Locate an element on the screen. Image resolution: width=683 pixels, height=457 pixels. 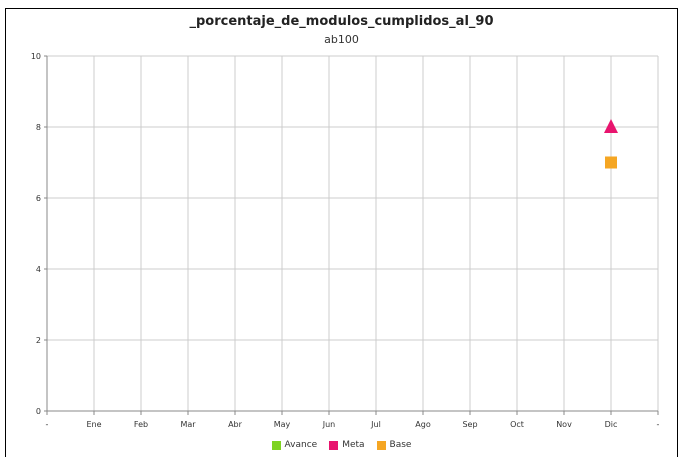
x-tick-label: Abr is located at coordinates (235, 424).